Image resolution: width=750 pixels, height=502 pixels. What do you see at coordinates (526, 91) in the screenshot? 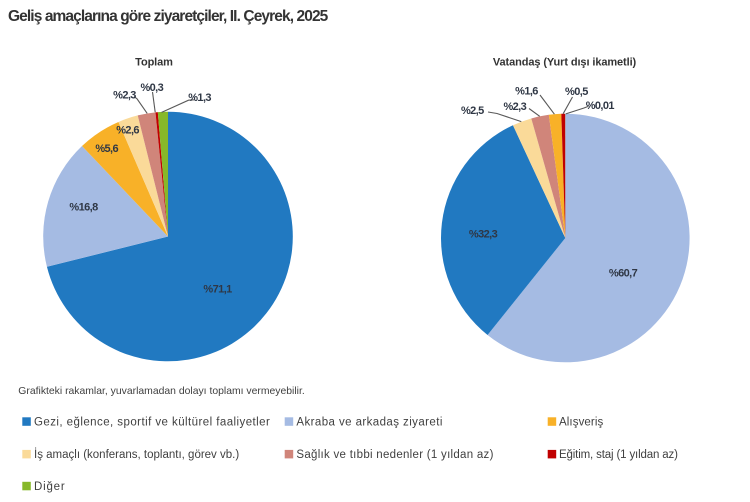
I see `svg-text: %1,6` at bounding box center [526, 91].